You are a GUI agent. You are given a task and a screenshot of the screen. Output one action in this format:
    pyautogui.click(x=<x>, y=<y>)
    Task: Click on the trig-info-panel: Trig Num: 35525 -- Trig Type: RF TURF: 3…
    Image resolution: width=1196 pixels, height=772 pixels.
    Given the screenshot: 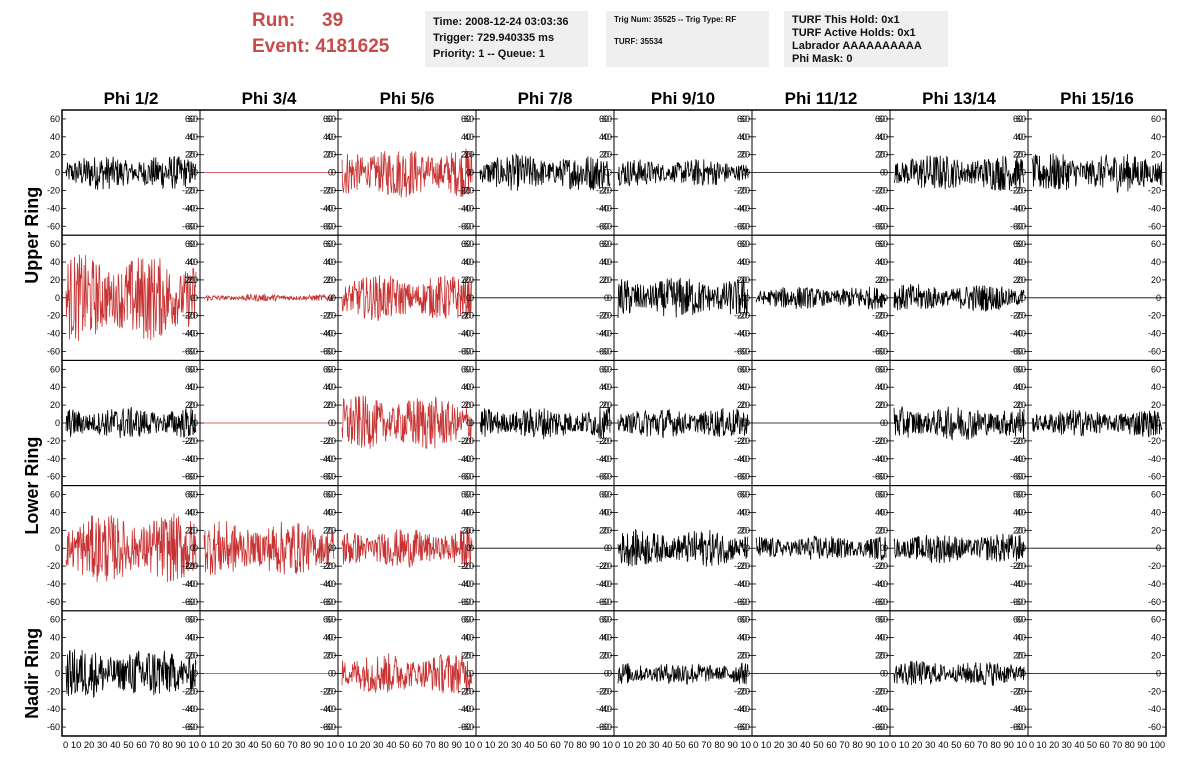 What is the action you would take?
    pyautogui.click(x=687, y=39)
    